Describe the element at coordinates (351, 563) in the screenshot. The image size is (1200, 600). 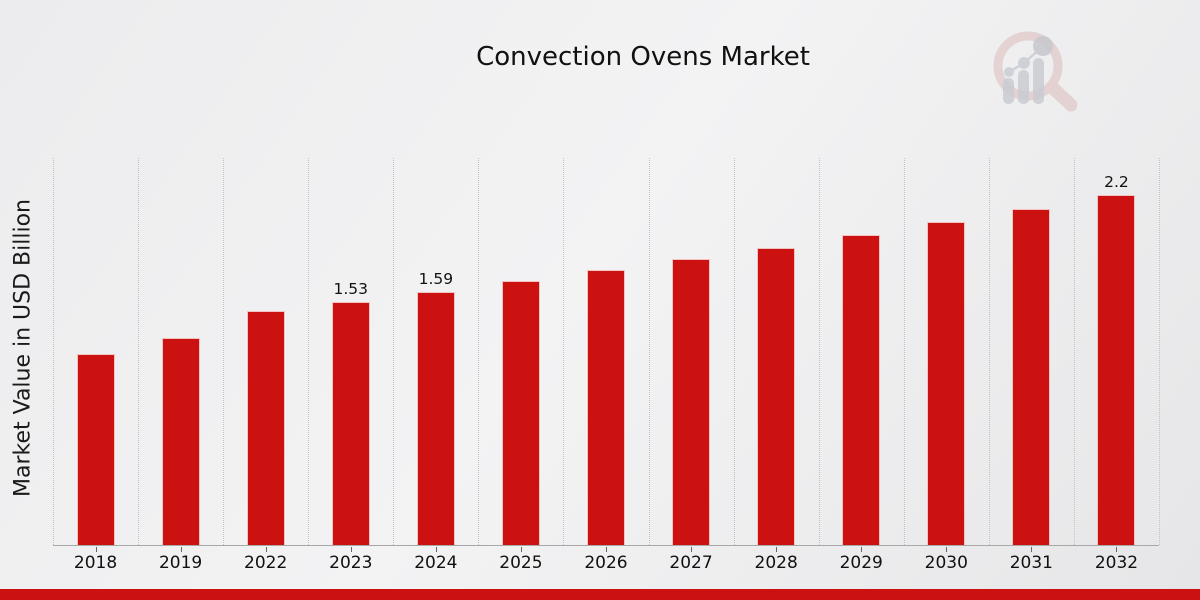
I see `x-tick-label-2023: 2023` at that location.